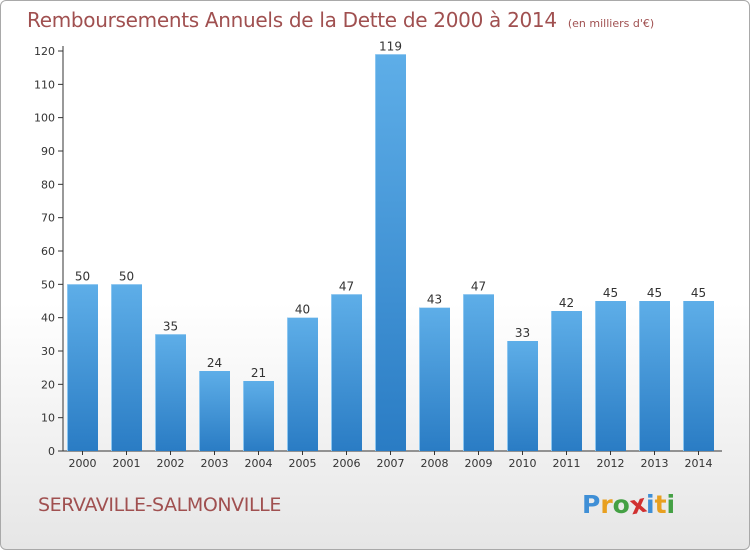 This screenshot has width=750, height=550. Describe the element at coordinates (170, 392) in the screenshot. I see `bar-2002` at that location.